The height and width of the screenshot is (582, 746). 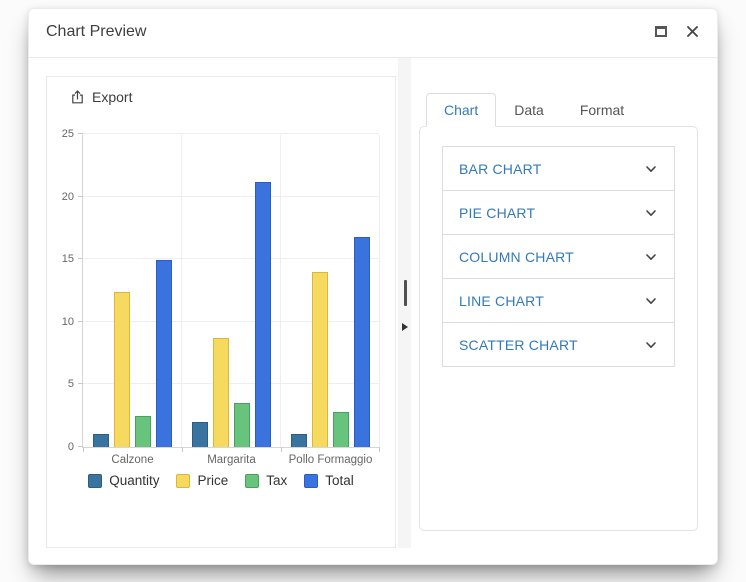 I want to click on chart-legend: Quantity Price Tax Total, so click(x=221, y=480).